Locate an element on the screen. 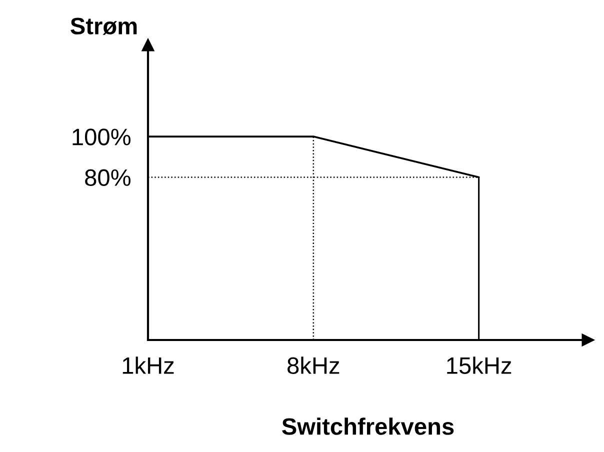 The image size is (604, 452). x-axis-title: Switchfrekvens is located at coordinates (368, 426).